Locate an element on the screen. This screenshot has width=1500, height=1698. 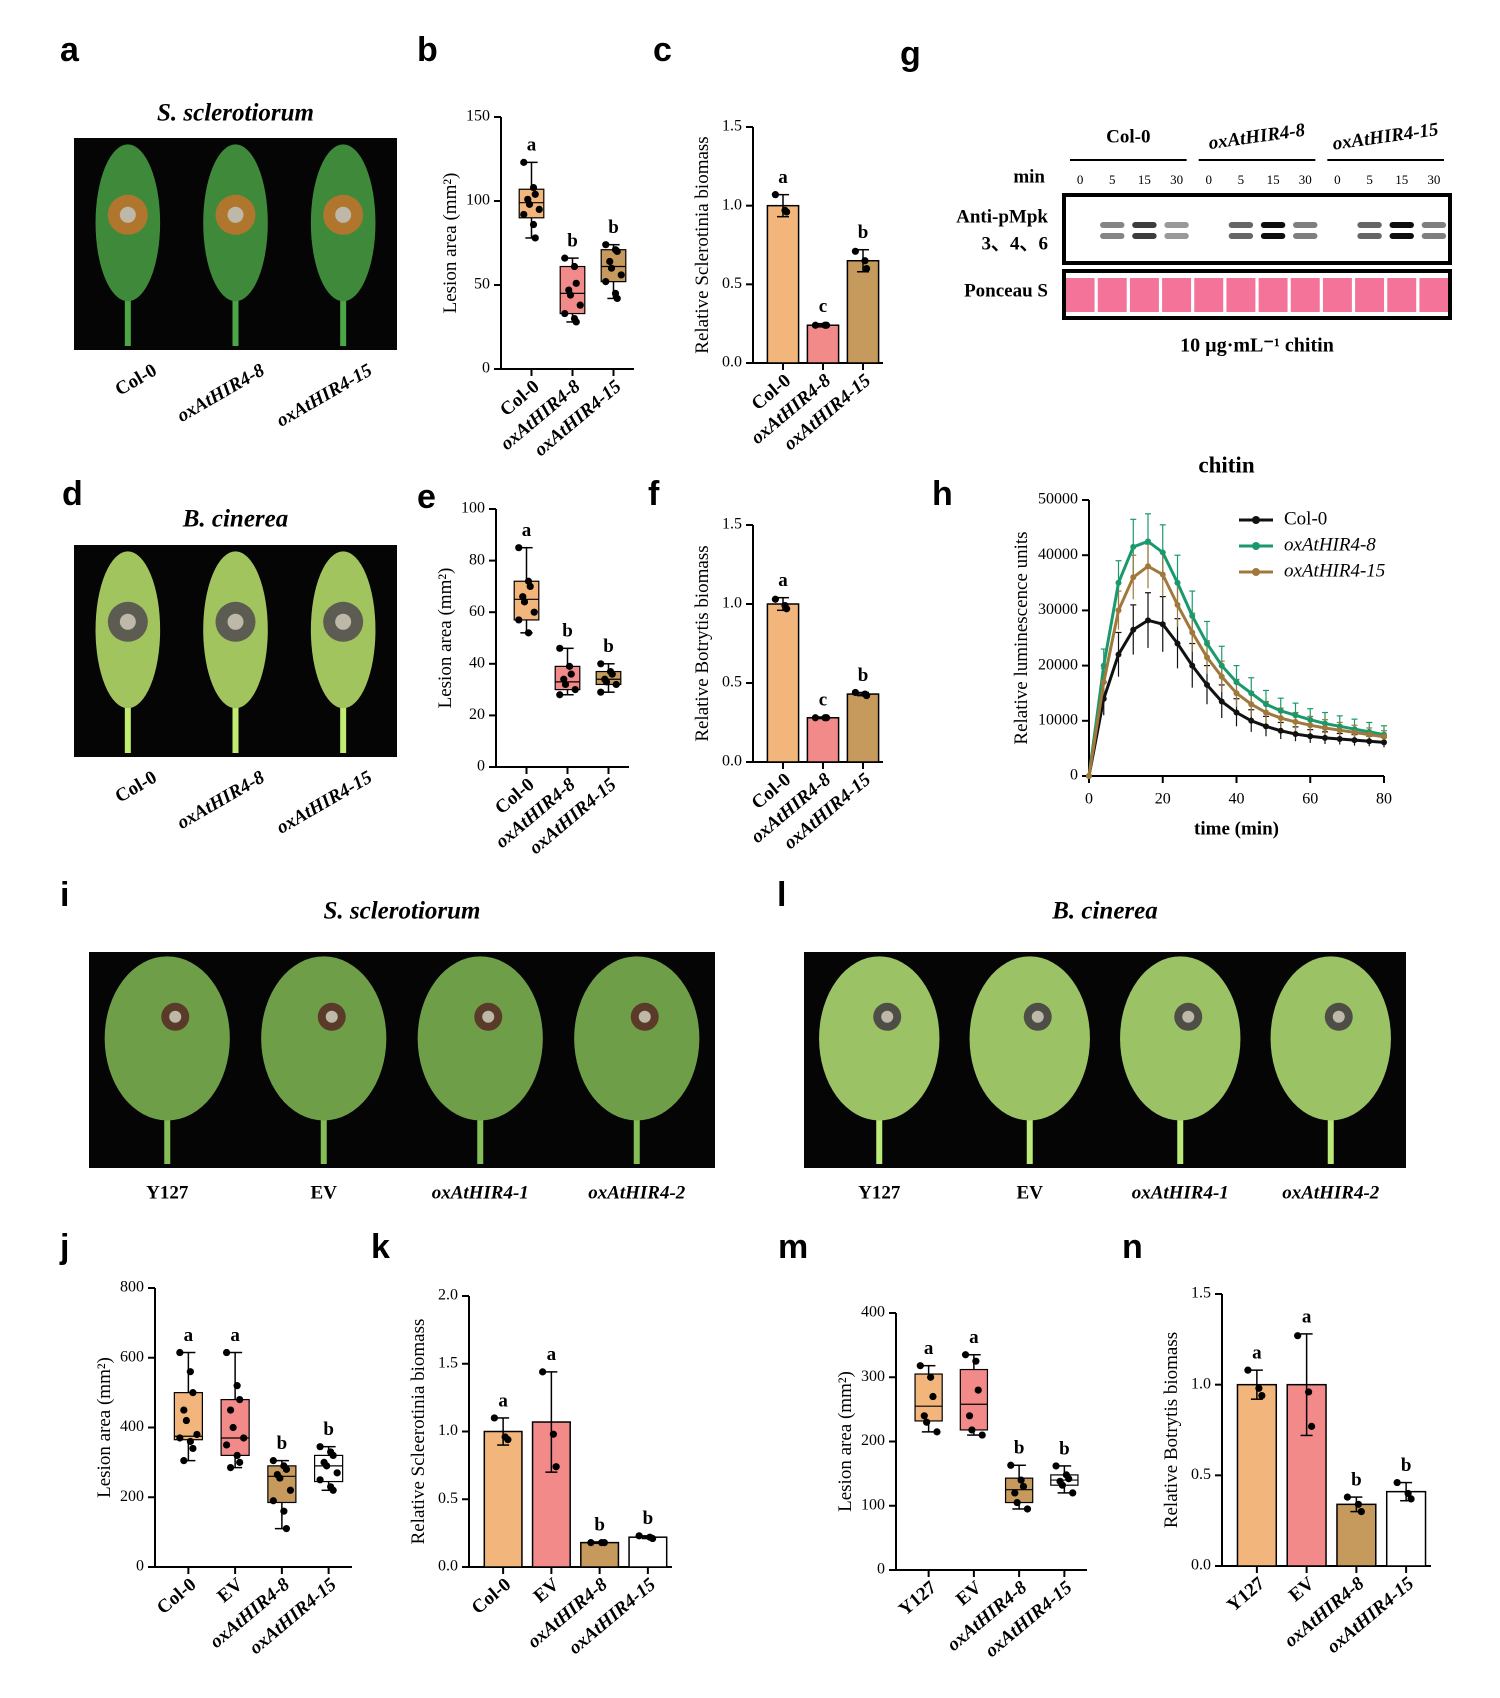
y-tick-label: 30000 is located at coordinates (1058, 609).